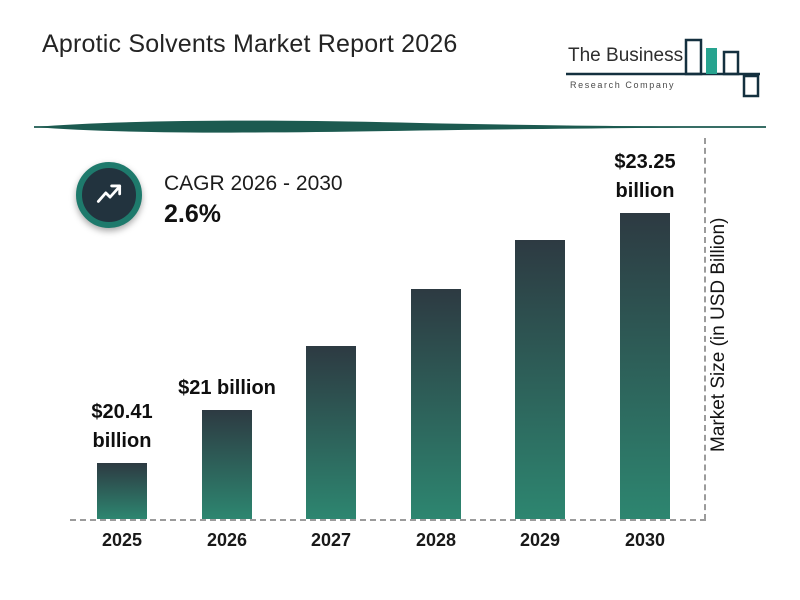 Image resolution: width=800 pixels, height=600 pixels. What do you see at coordinates (705, 329) in the screenshot?
I see `right-axis-line` at bounding box center [705, 329].